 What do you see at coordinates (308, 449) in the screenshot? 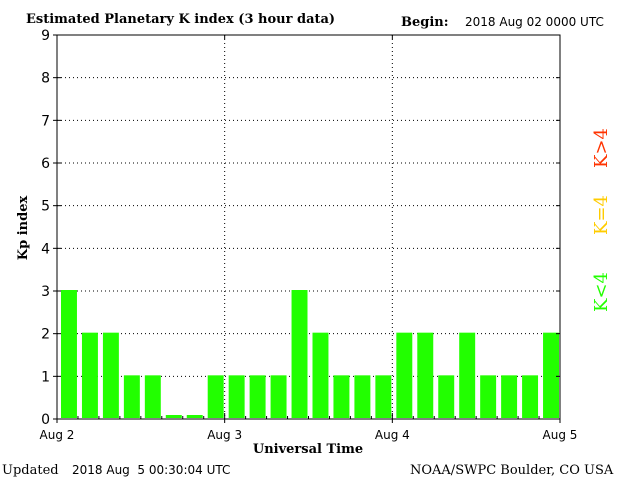
I see `x-axis-label: Universal Time` at bounding box center [308, 449].